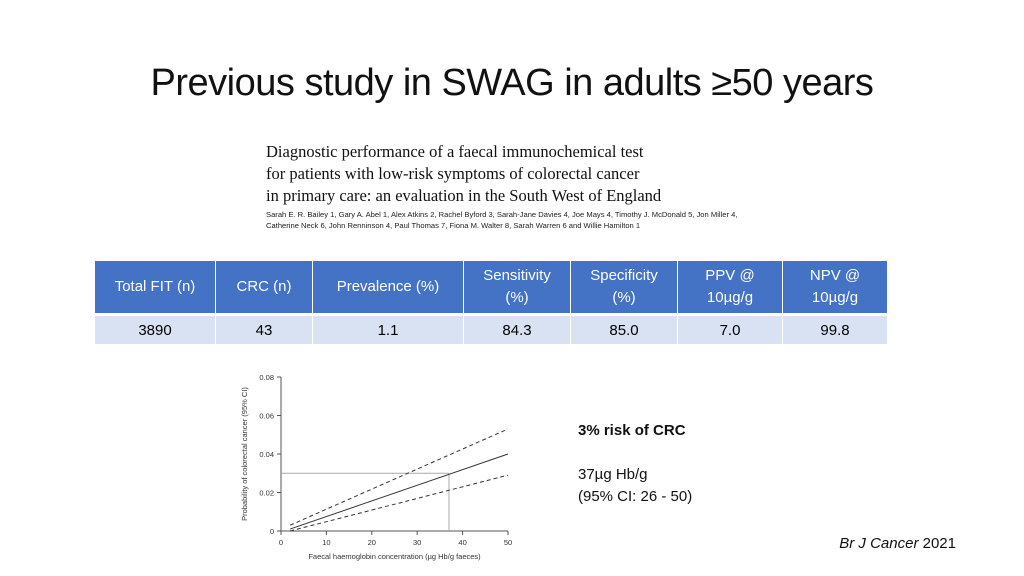  Describe the element at coordinates (939, 543) in the screenshot. I see `citation-year: 2021` at that location.